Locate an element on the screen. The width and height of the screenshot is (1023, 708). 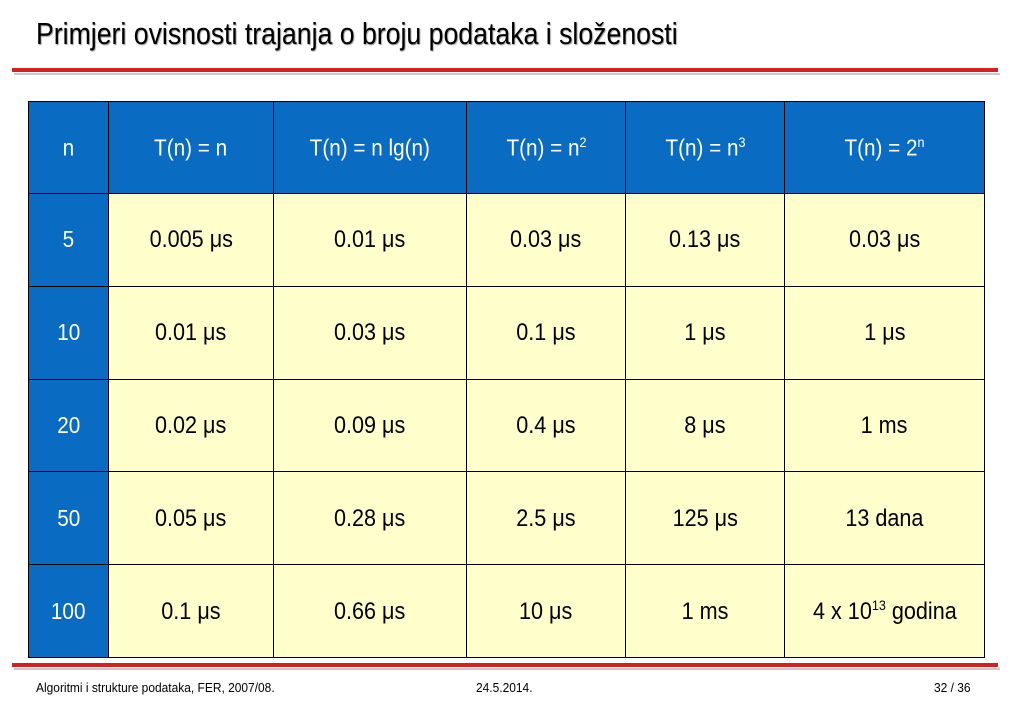
row-header-n: 50 is located at coordinates (68, 518).